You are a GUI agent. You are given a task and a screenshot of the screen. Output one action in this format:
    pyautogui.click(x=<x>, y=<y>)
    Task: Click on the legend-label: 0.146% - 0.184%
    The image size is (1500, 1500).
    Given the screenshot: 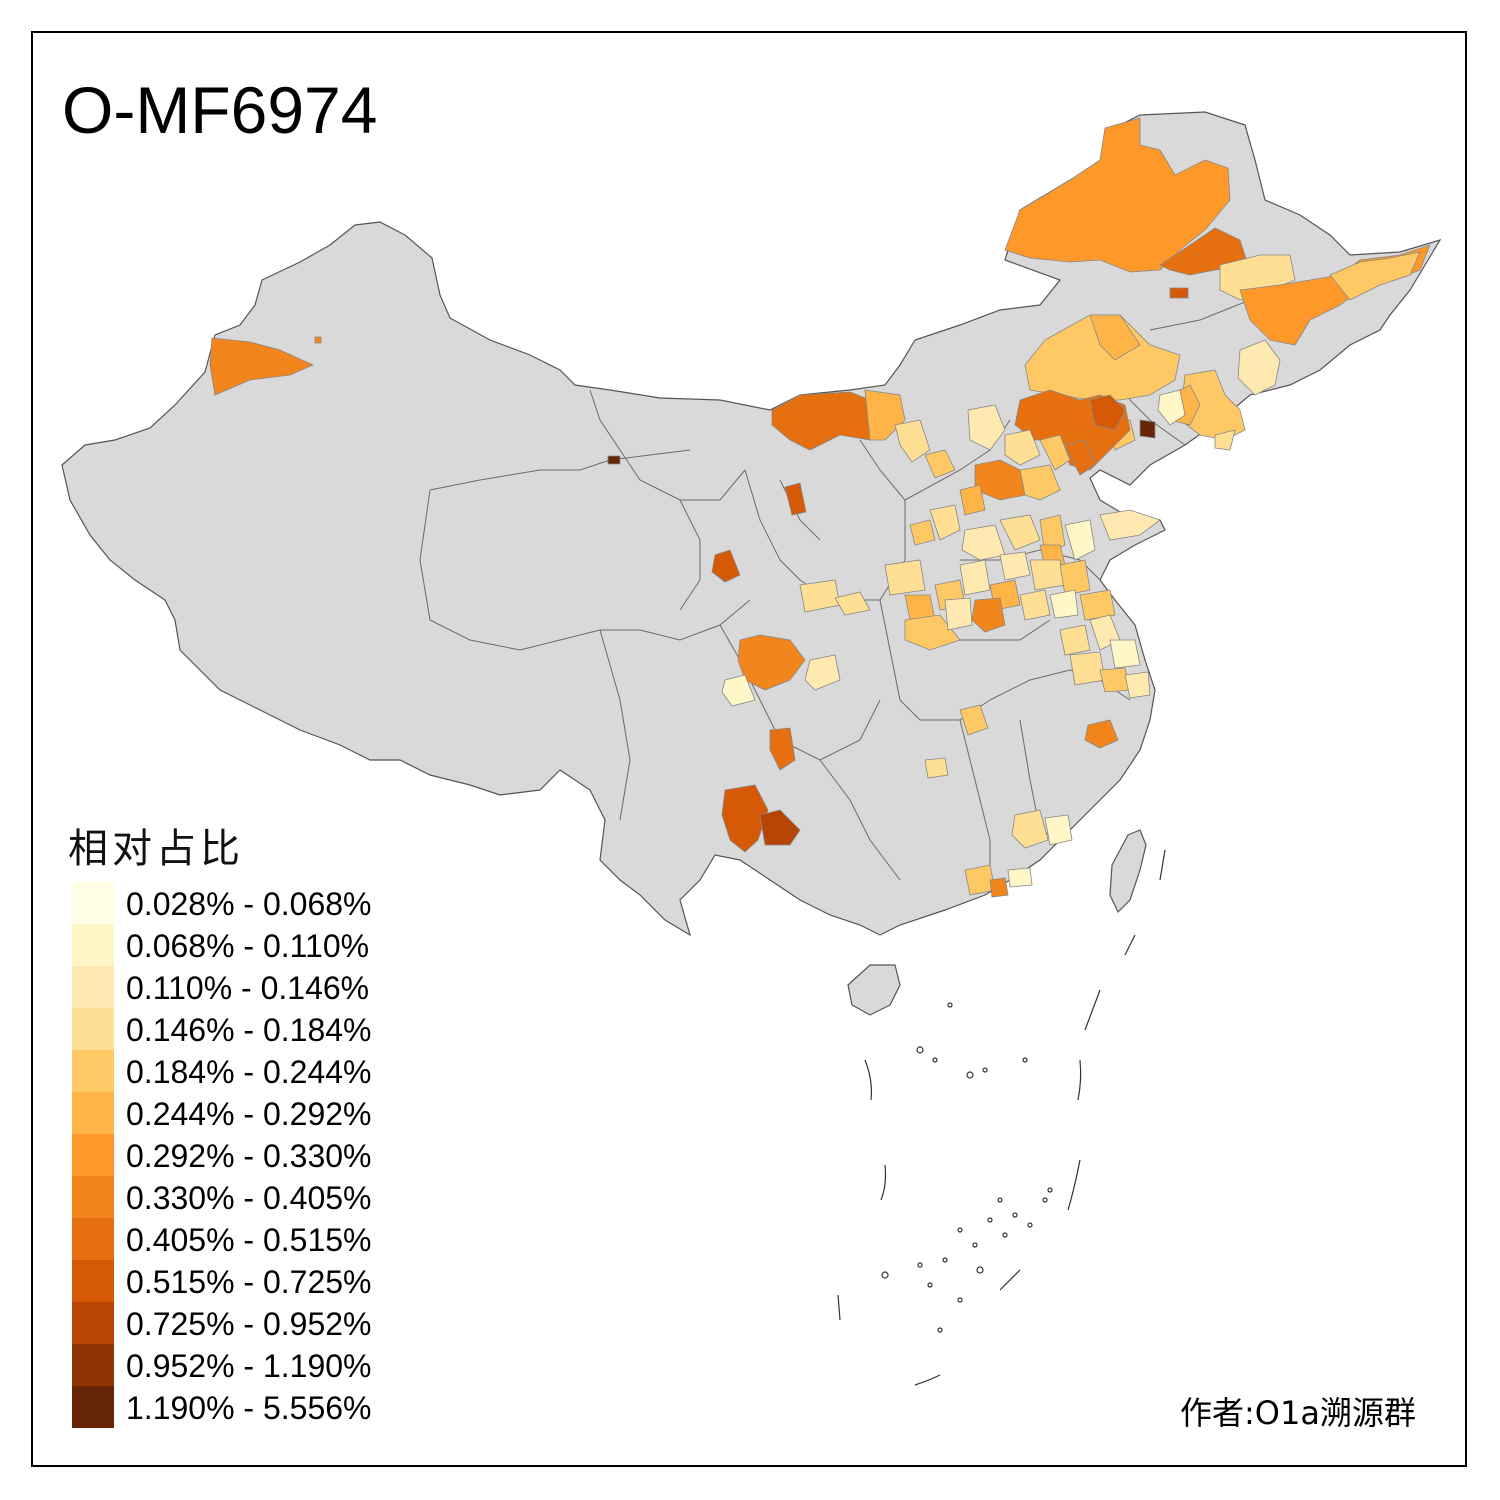 What is the action you would take?
    pyautogui.click(x=249, y=1030)
    